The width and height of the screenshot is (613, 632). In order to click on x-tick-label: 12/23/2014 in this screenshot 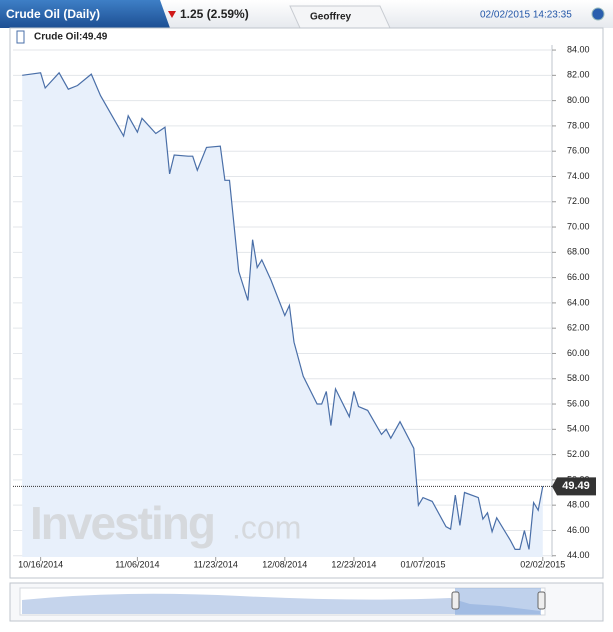, I will do `click(353, 564)`.